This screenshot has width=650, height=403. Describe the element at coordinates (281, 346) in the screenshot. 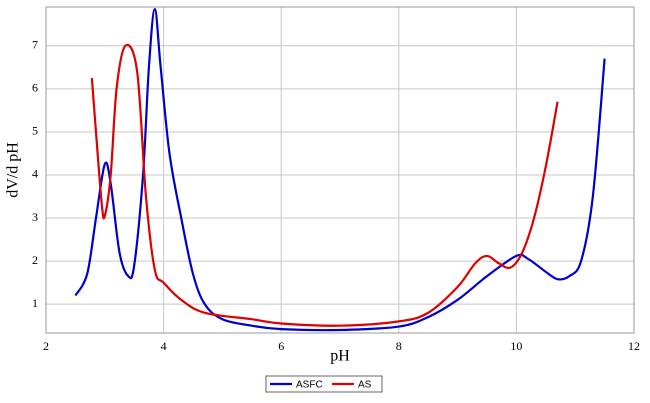

I see `x-tick-label: 6` at that location.